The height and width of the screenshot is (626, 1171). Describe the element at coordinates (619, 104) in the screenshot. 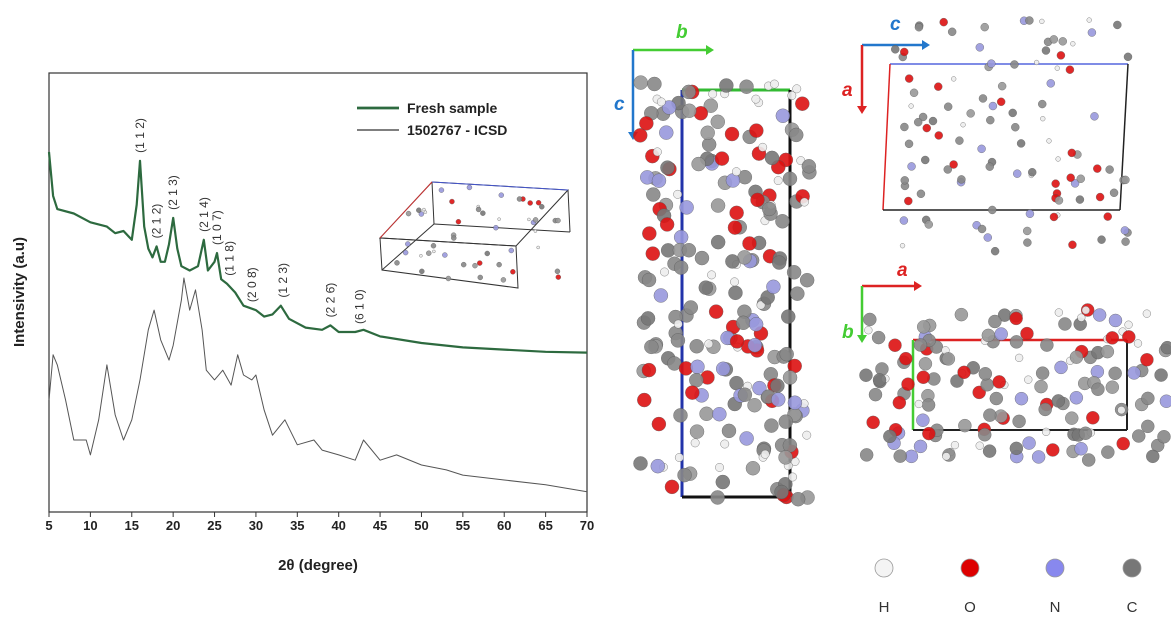

I see `axis-label: c` at that location.